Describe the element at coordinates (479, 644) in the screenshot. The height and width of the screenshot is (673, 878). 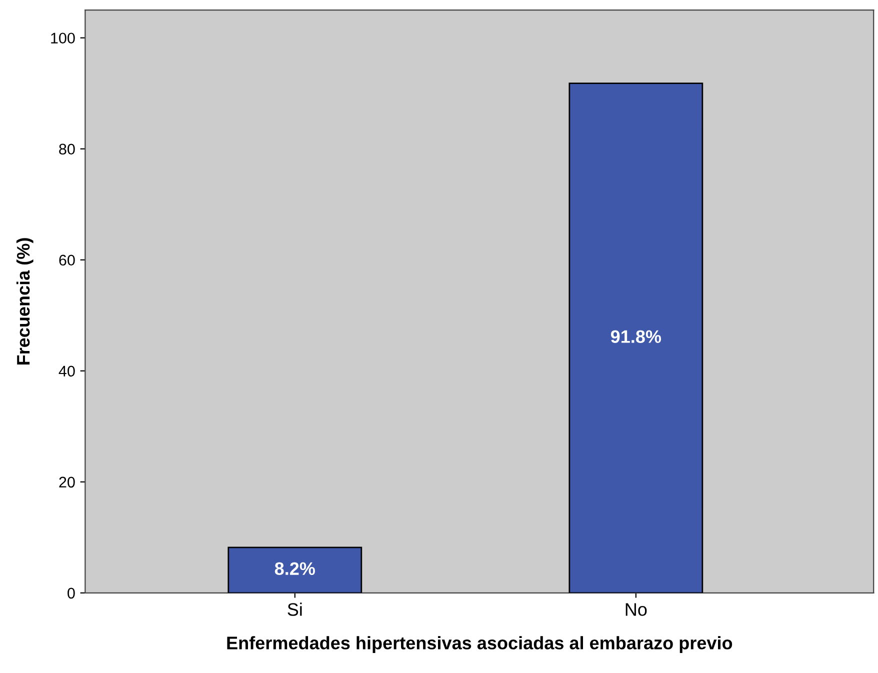
I see `x-axis-title: Enfermedades hipertensivas asociadas al embarazo previo` at that location.